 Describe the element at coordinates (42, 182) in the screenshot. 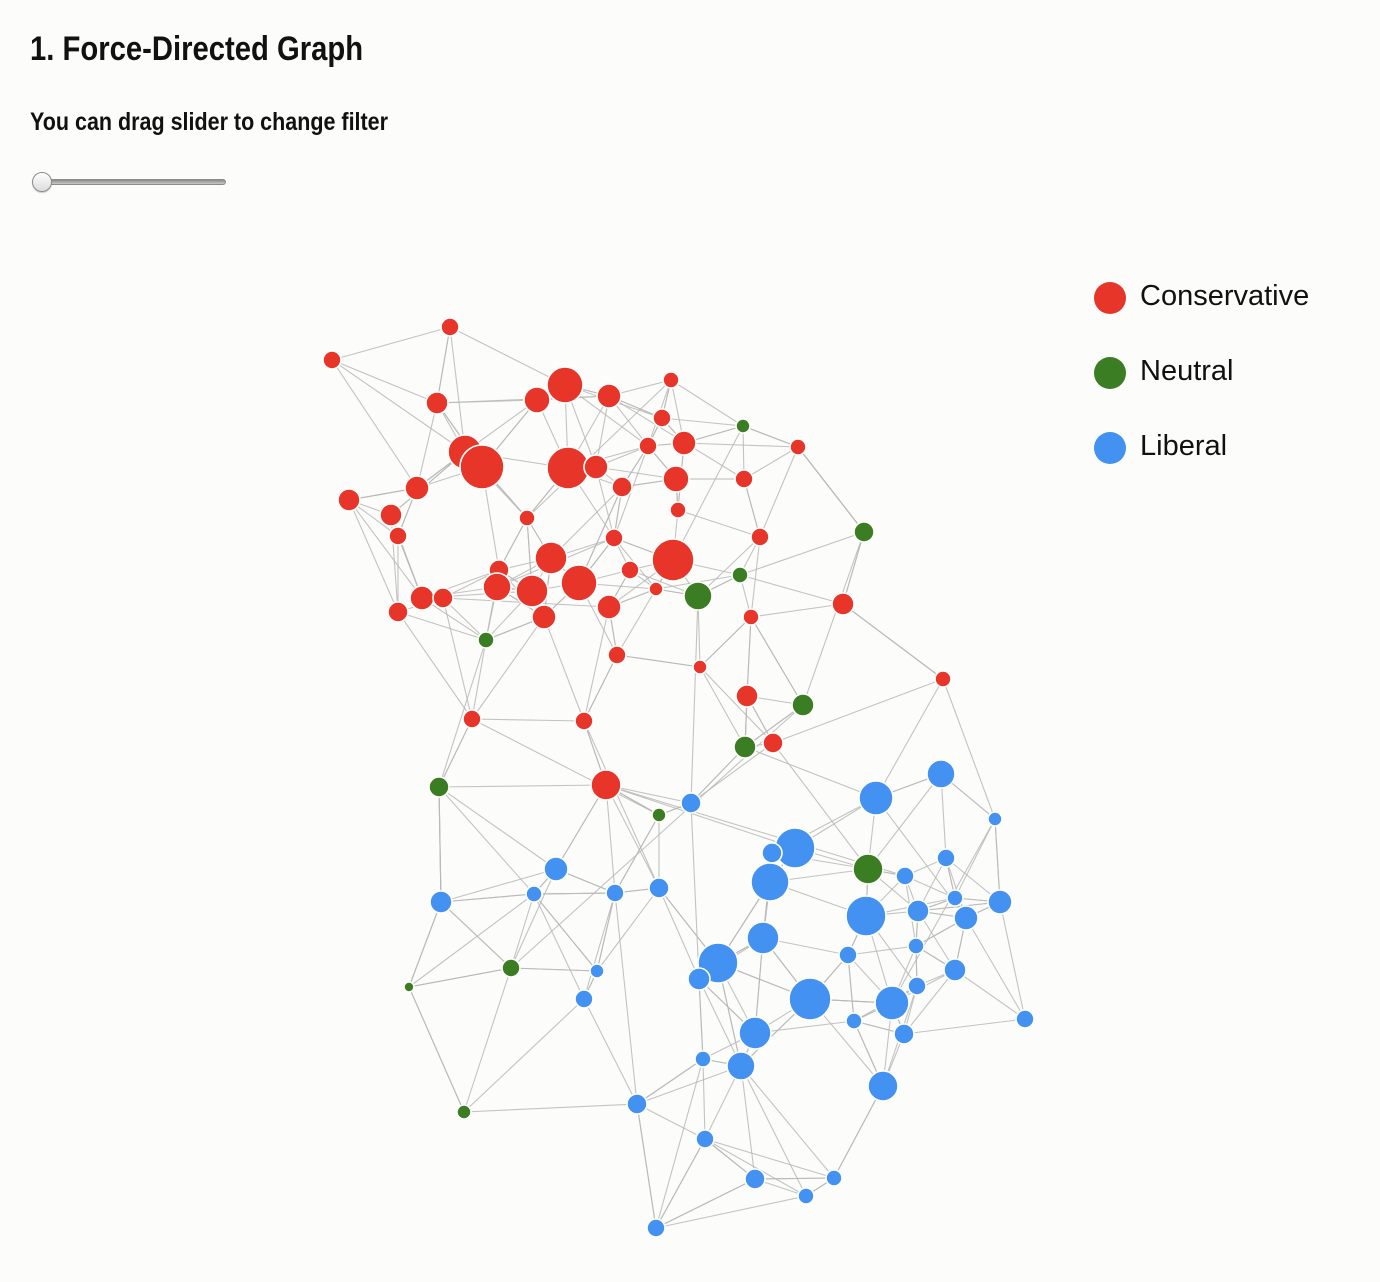

I see `slider-thumb` at that location.